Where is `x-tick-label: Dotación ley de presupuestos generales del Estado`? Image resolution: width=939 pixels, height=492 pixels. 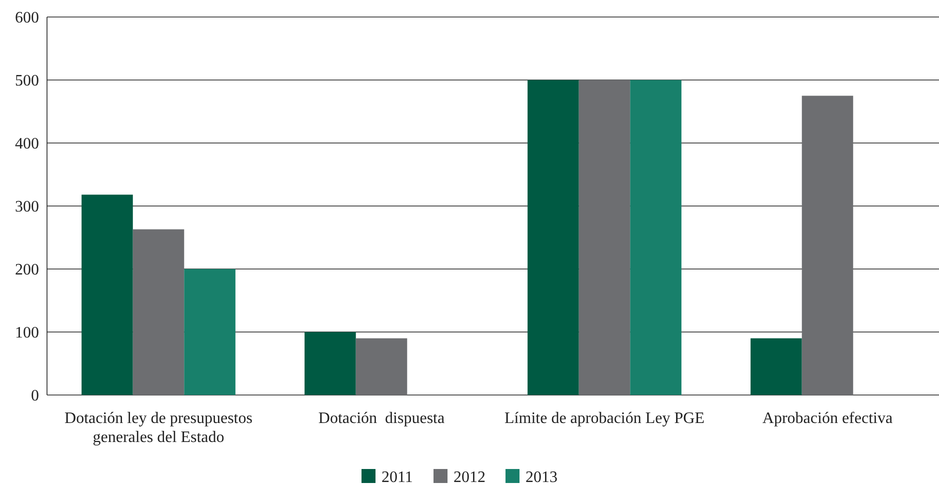
x-tick-label: Dotación ley de presupuestos generales del Estado is located at coordinates (158, 428).